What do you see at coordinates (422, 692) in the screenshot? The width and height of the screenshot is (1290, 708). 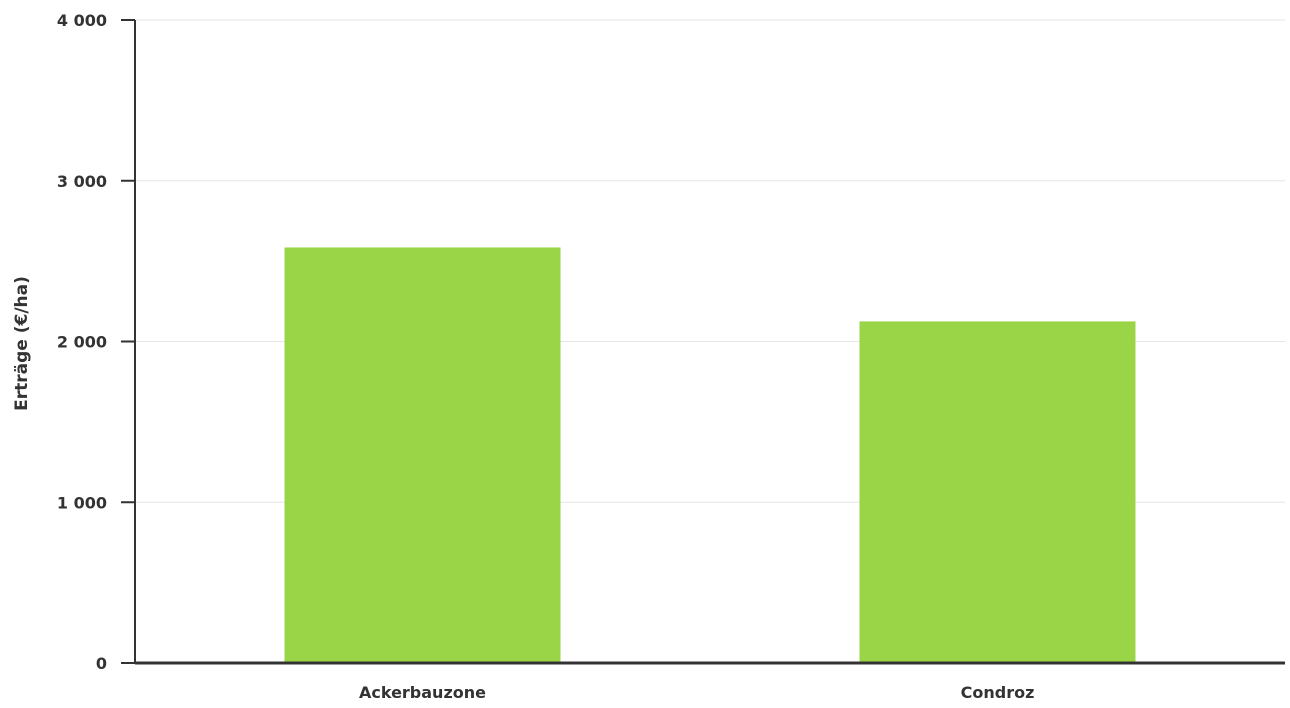 I see `x-tick-label: Ackerbauzone` at bounding box center [422, 692].